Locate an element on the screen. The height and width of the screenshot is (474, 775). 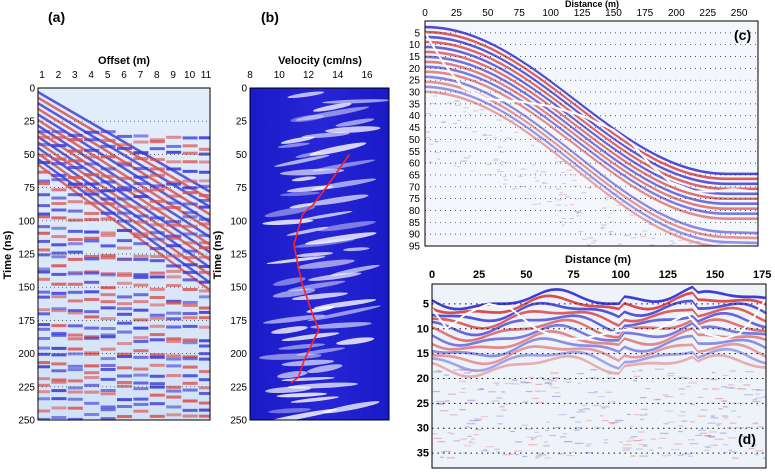
panel-a-label: (a) is located at coordinates (56, 17).